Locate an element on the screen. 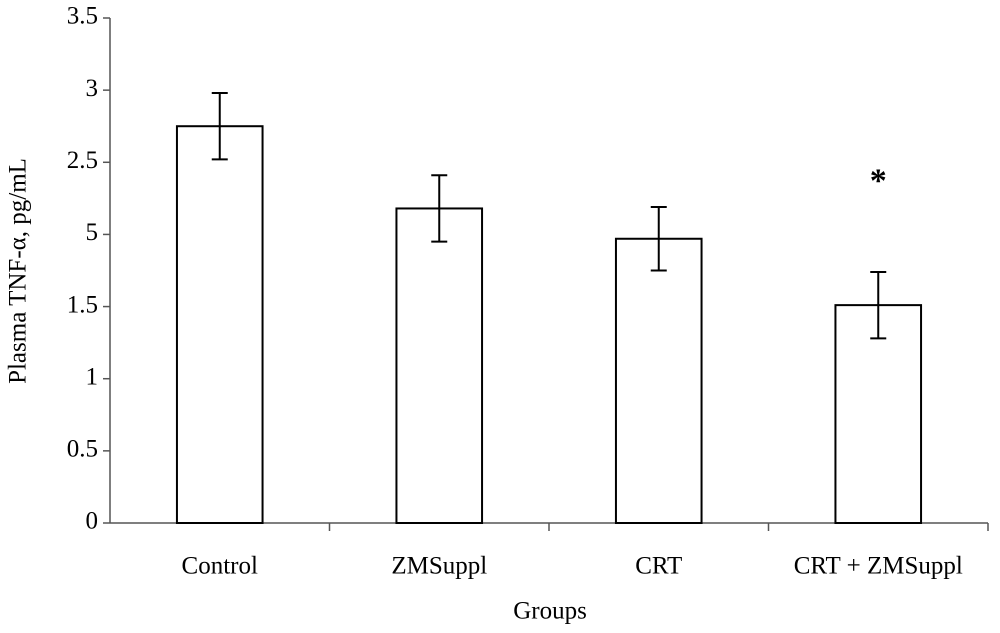 This screenshot has height=633, width=1000. x-axis-label: Groups is located at coordinates (550, 611).